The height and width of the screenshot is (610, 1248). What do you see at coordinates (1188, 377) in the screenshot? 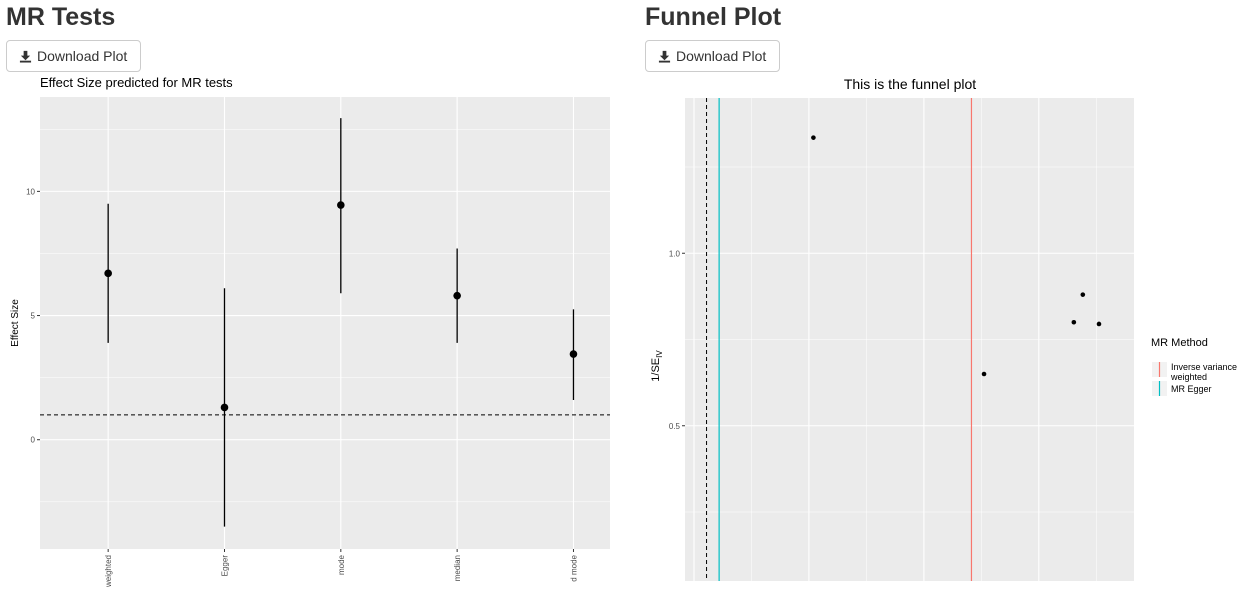
I see `legend-label-ivw-line2: weighted` at bounding box center [1188, 377].